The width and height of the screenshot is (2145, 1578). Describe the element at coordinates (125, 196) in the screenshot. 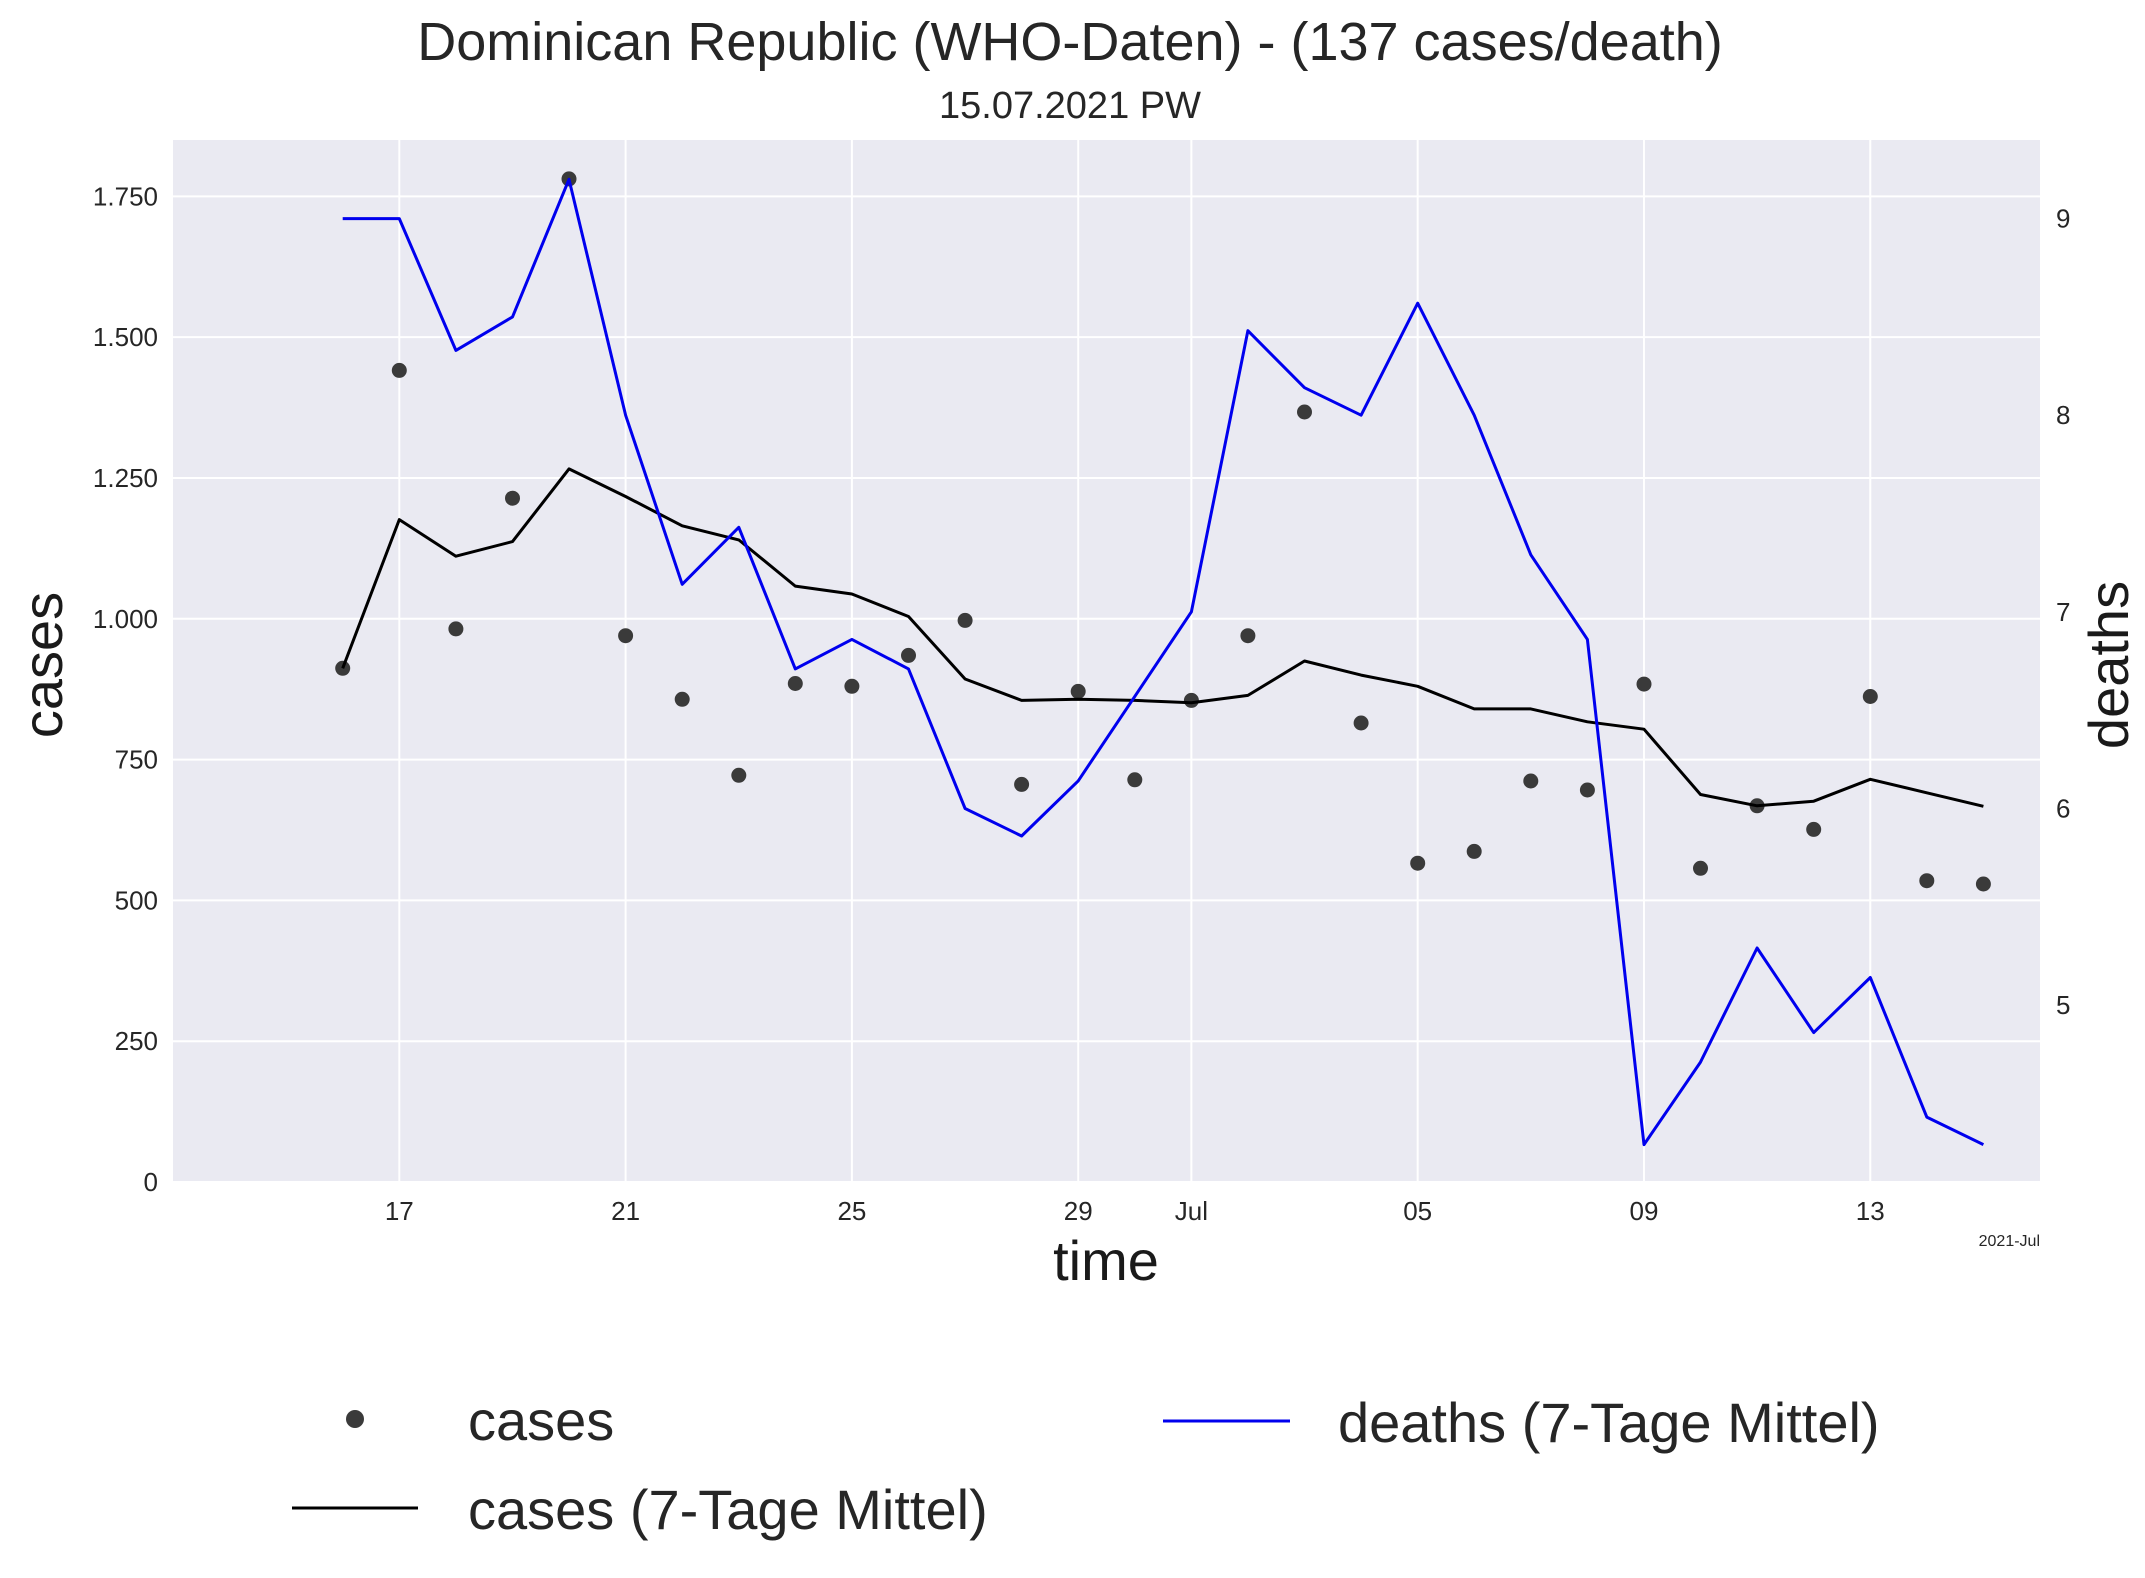

I see `y-tick-label: 1.750` at that location.